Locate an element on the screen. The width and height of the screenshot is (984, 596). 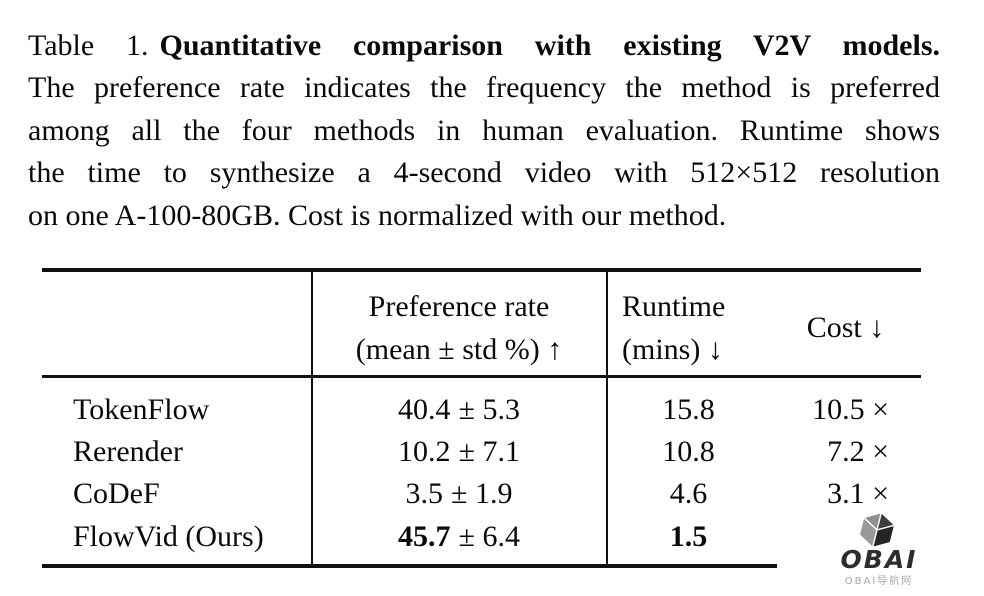
preference-header-line1: Preference rate is located at coordinates (459, 306).